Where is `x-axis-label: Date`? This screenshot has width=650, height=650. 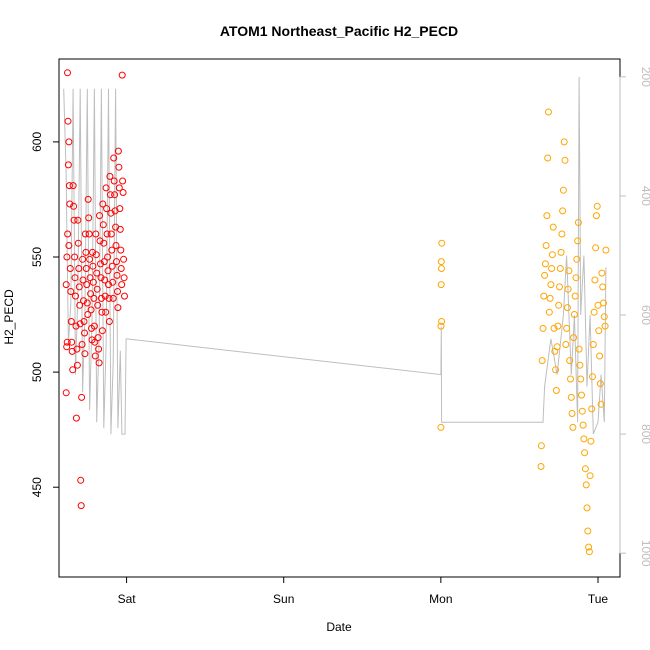
x-axis-label: Date is located at coordinates (339, 627).